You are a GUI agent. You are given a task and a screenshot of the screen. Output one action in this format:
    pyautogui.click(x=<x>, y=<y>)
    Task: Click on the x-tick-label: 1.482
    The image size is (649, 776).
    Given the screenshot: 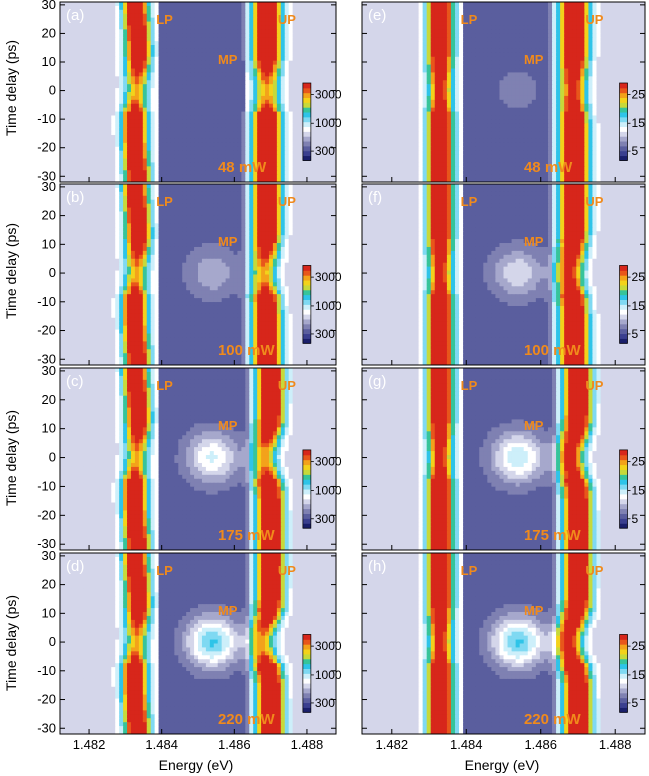 What is the action you would take?
    pyautogui.click(x=392, y=744)
    